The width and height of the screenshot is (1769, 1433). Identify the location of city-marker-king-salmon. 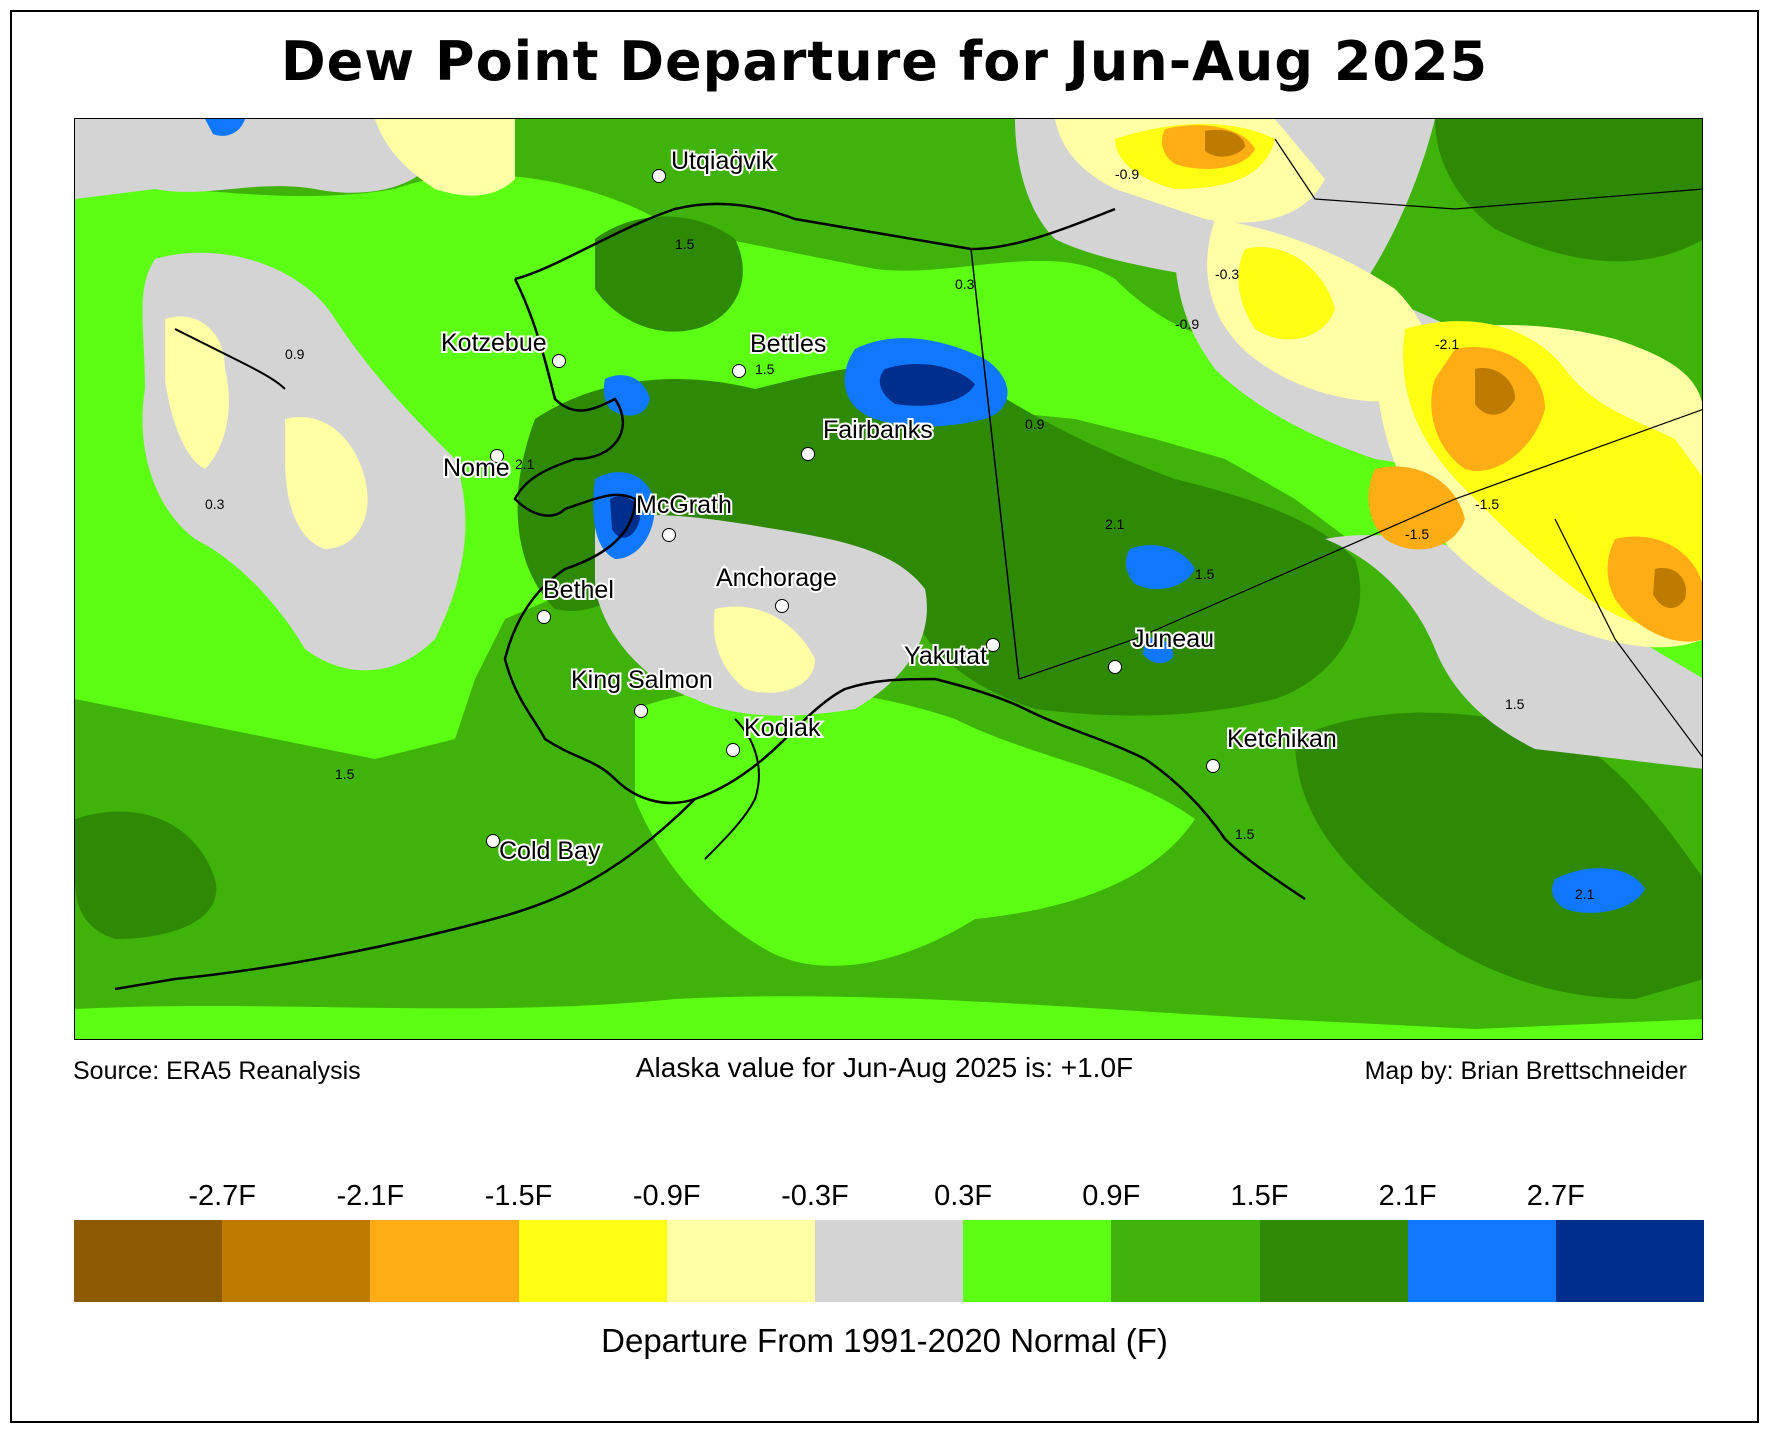
(641, 711).